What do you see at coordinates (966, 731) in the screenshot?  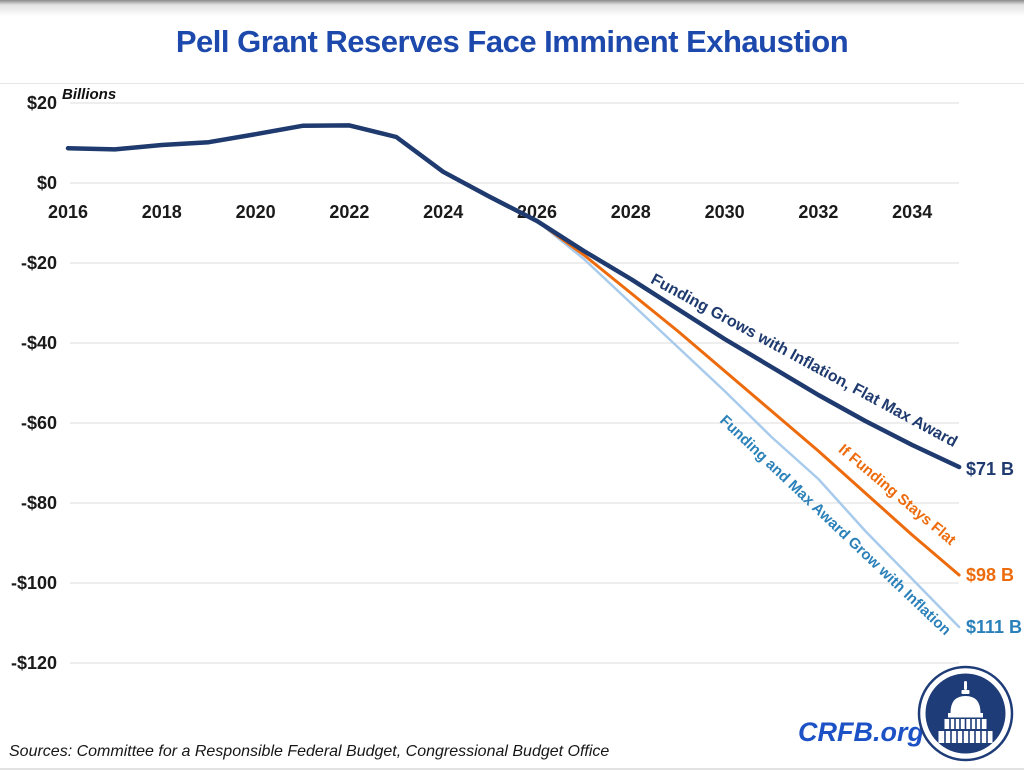 I see `capitol-columns` at bounding box center [966, 731].